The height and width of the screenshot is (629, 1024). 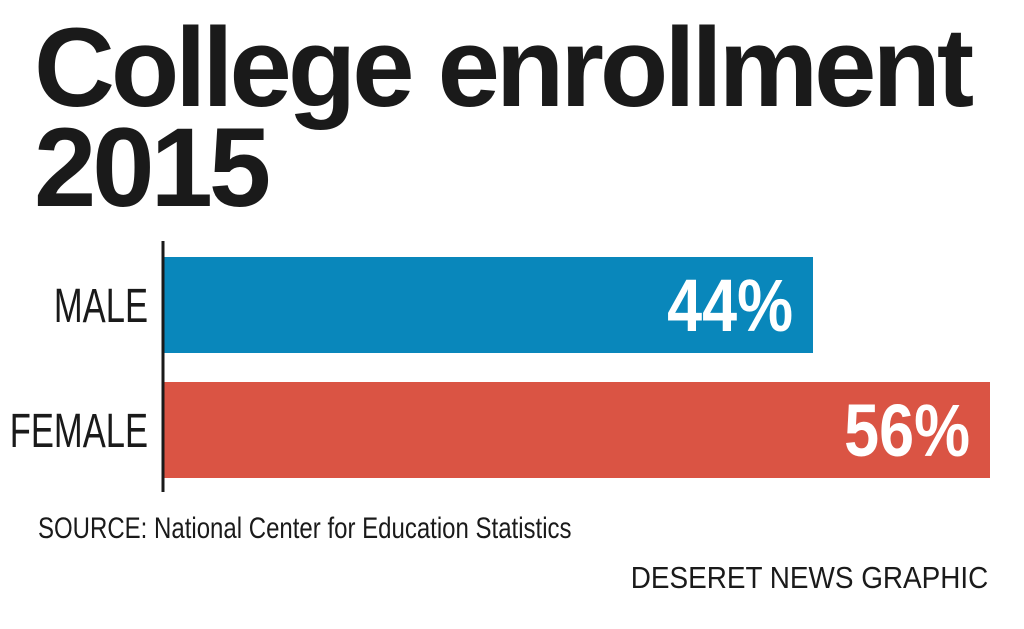 I want to click on title-line-2: 2015, so click(x=152, y=167).